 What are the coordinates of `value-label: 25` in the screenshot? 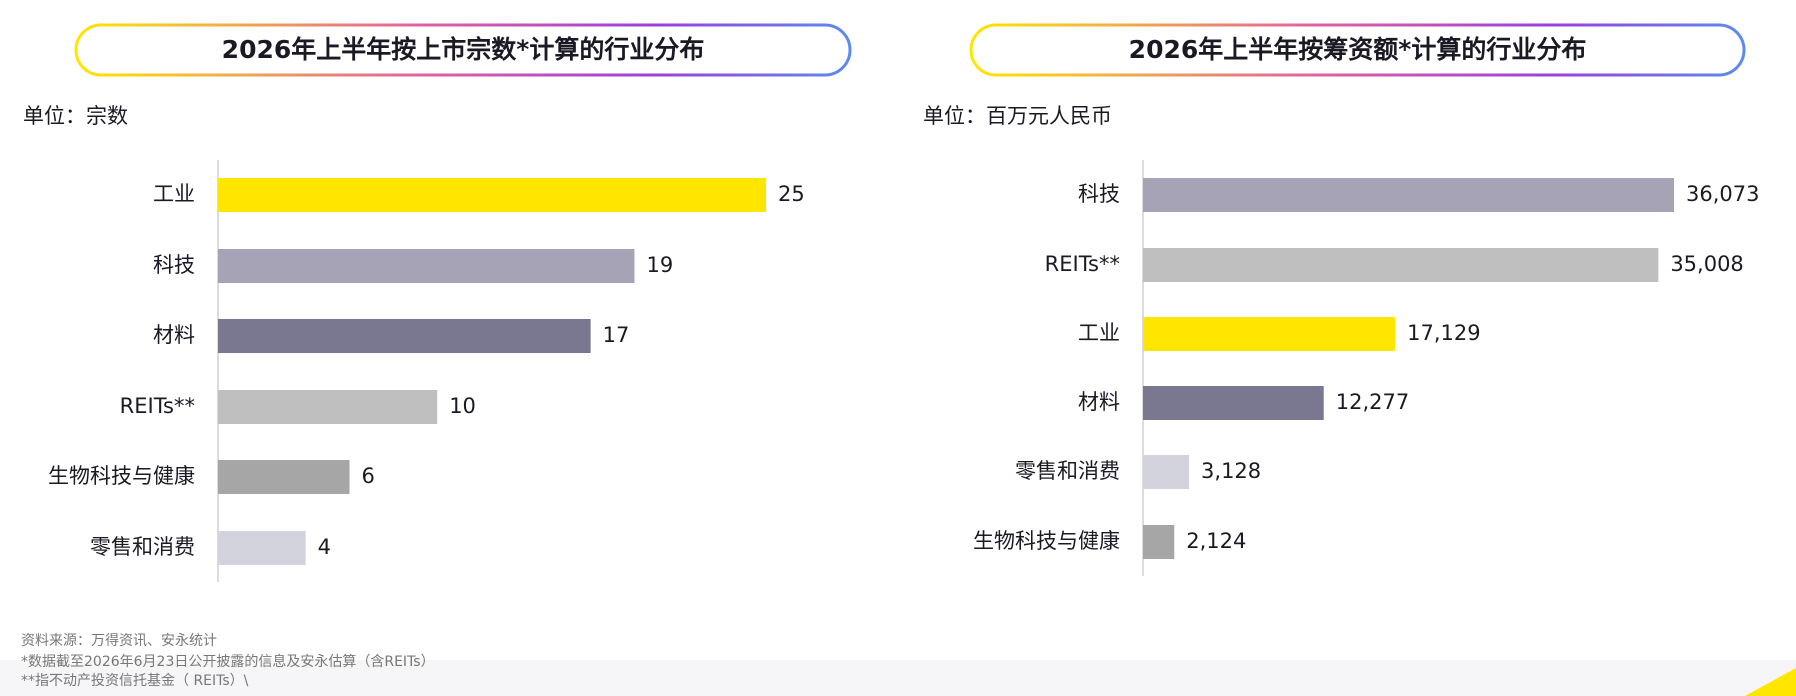 It's located at (791, 194).